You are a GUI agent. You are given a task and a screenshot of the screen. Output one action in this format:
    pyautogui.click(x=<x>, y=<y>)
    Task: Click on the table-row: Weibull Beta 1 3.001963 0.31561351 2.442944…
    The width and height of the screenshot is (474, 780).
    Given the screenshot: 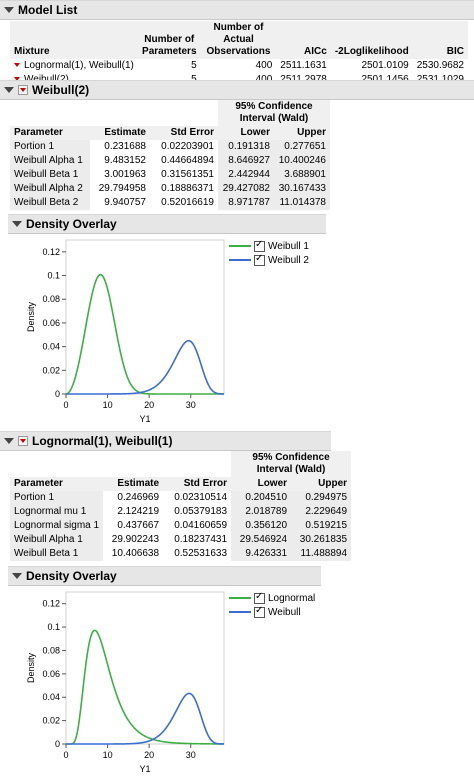 What is the action you would take?
    pyautogui.click(x=170, y=175)
    